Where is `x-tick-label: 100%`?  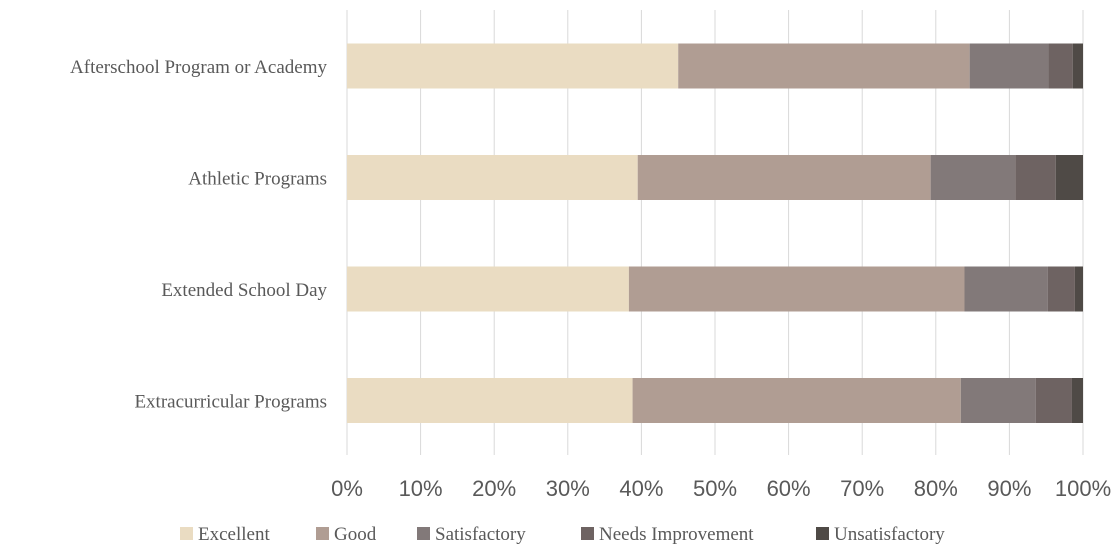 x-tick-label: 100% is located at coordinates (1083, 488).